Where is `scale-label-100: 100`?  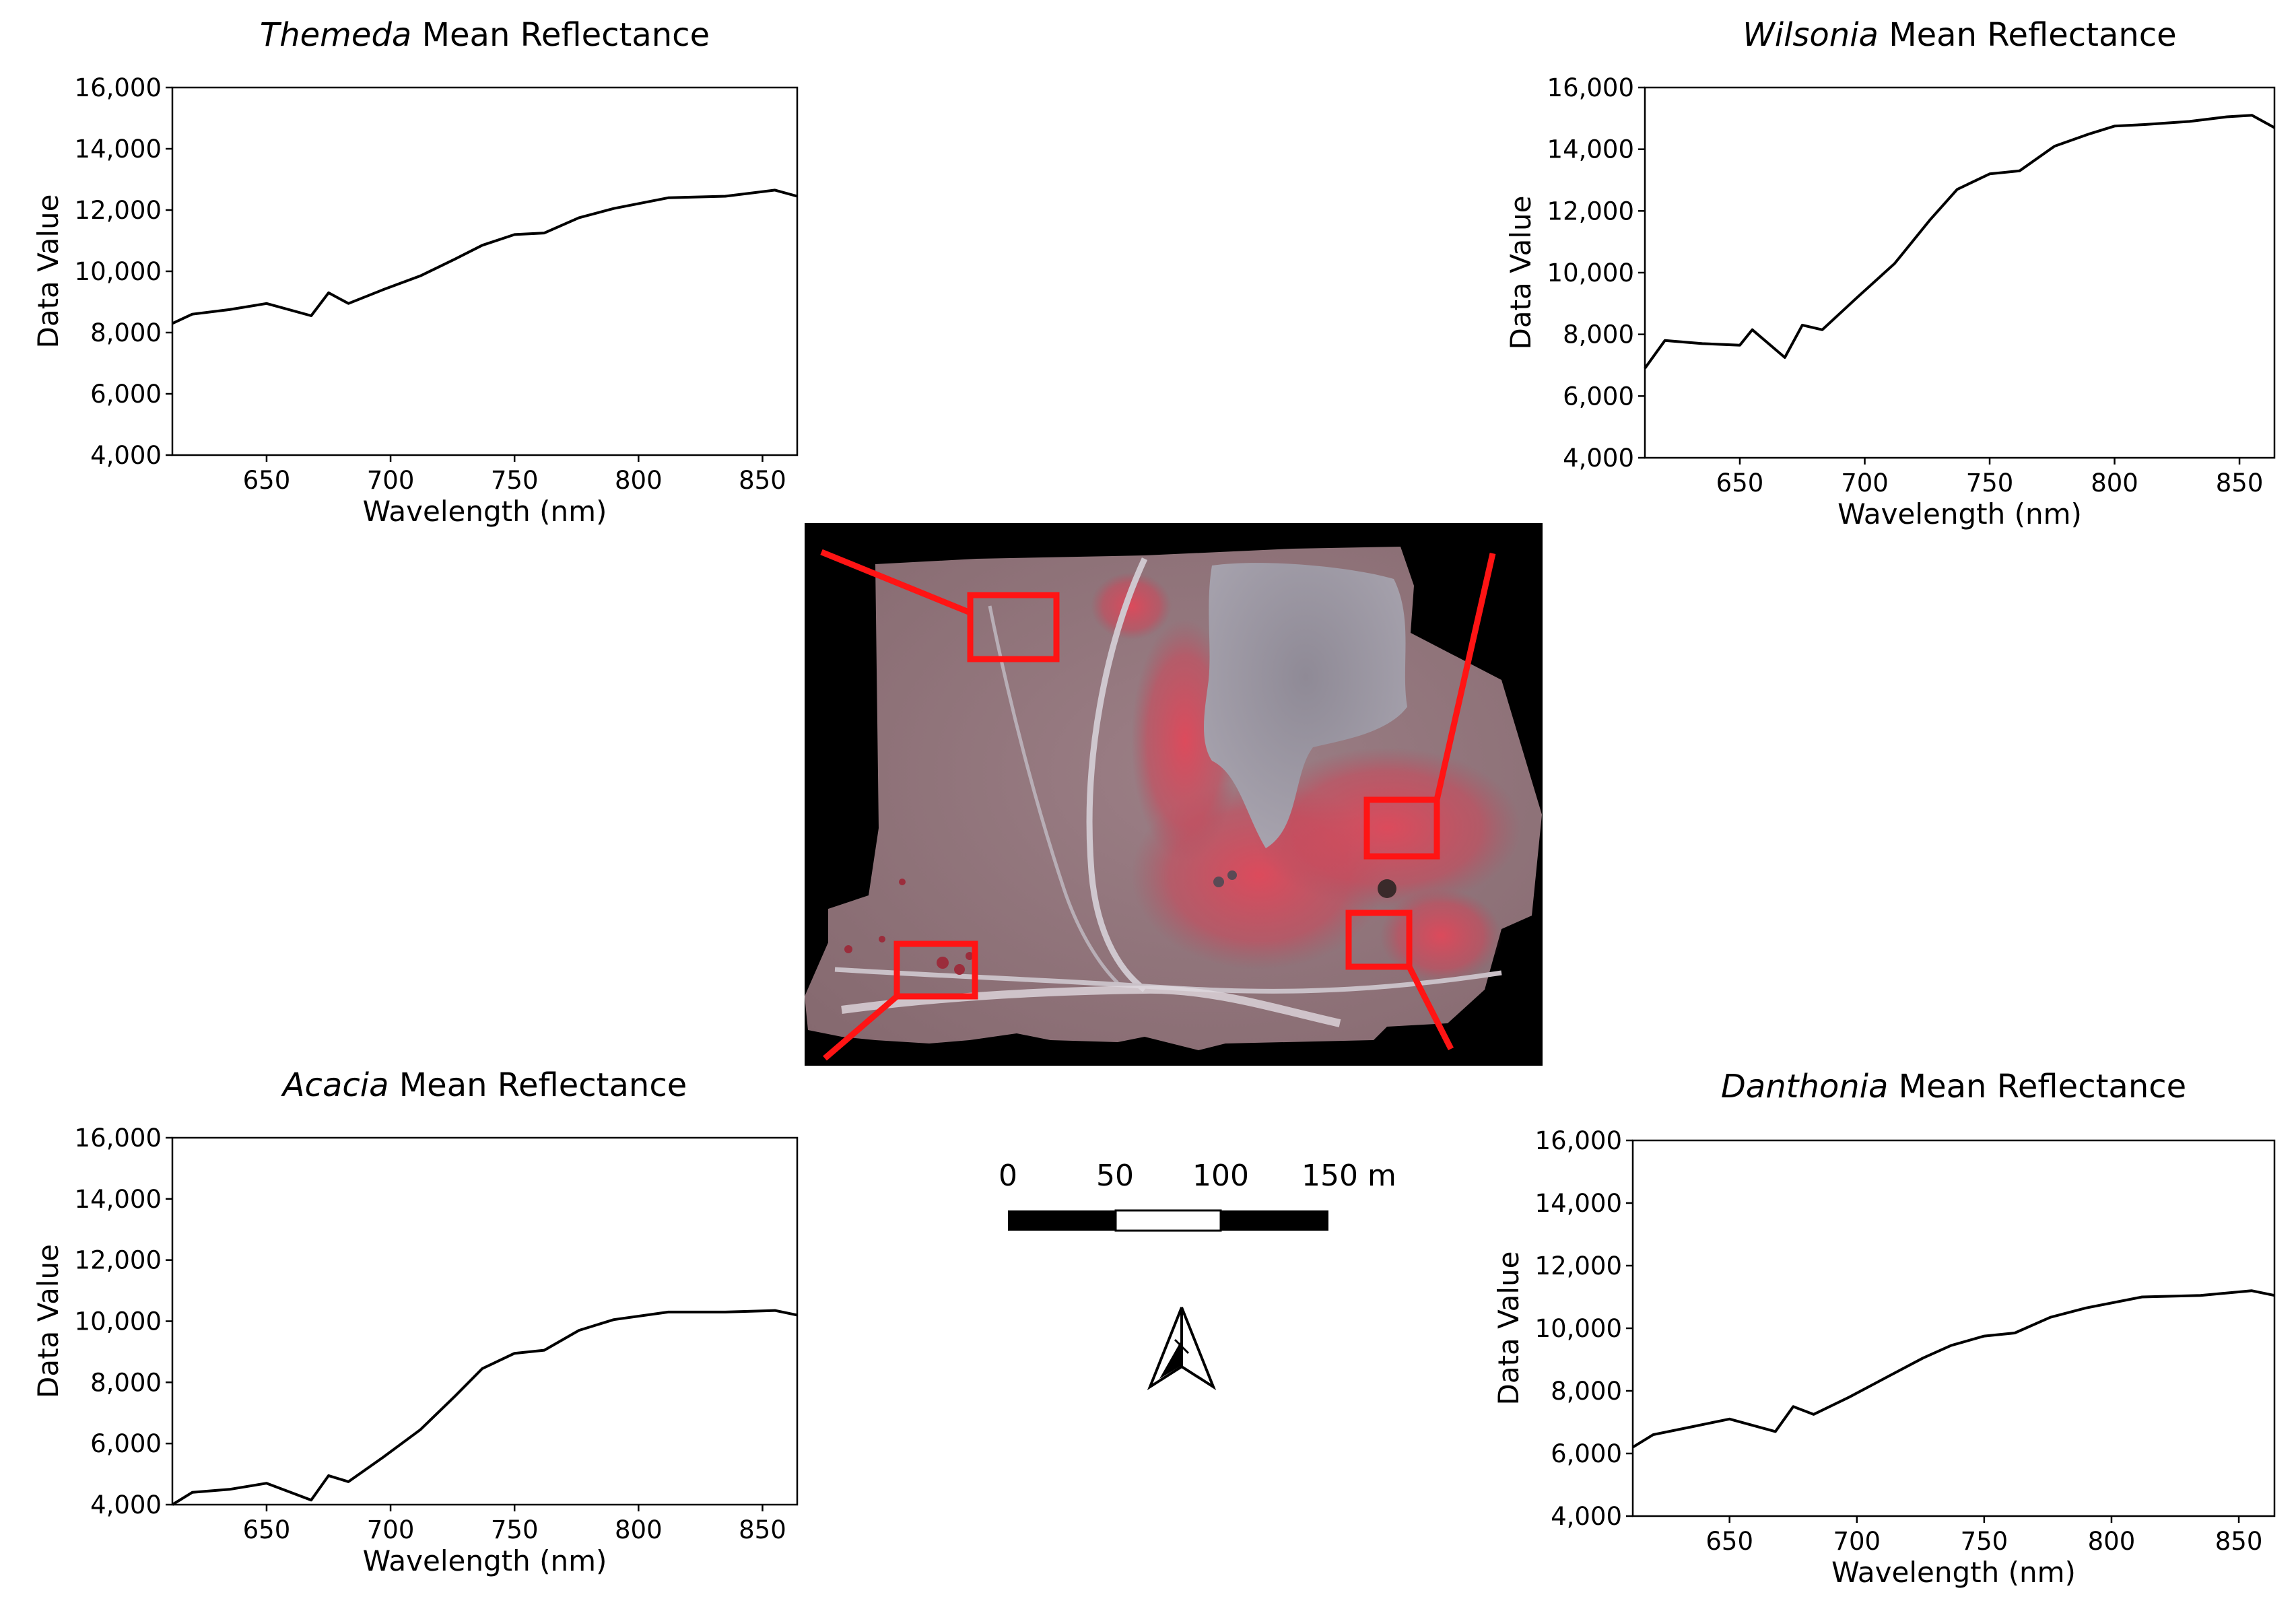 scale-label-100: 100 is located at coordinates (1220, 1176).